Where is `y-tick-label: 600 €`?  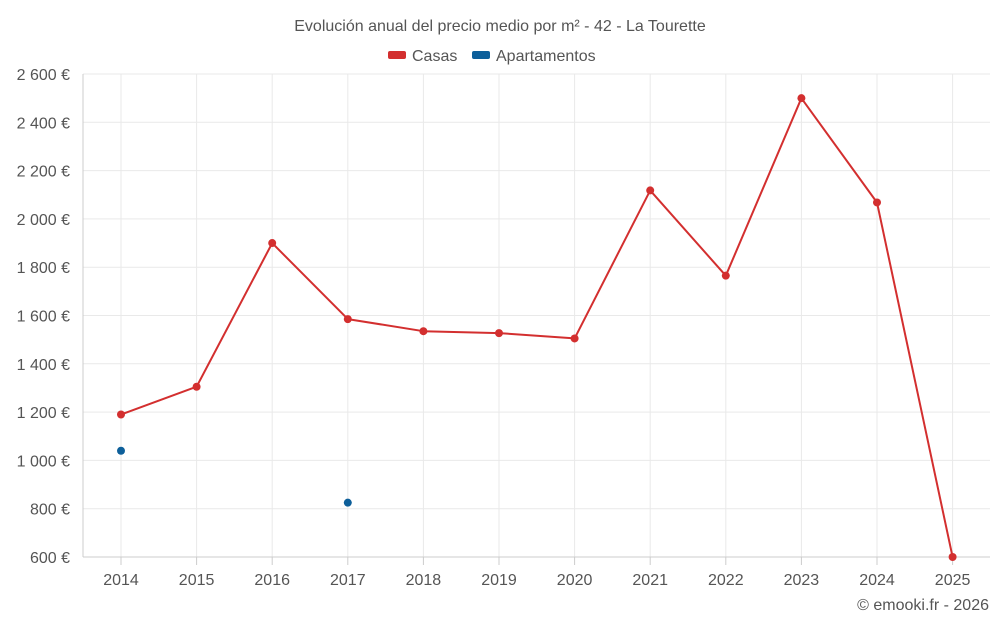
y-tick-label: 600 € is located at coordinates (50, 558).